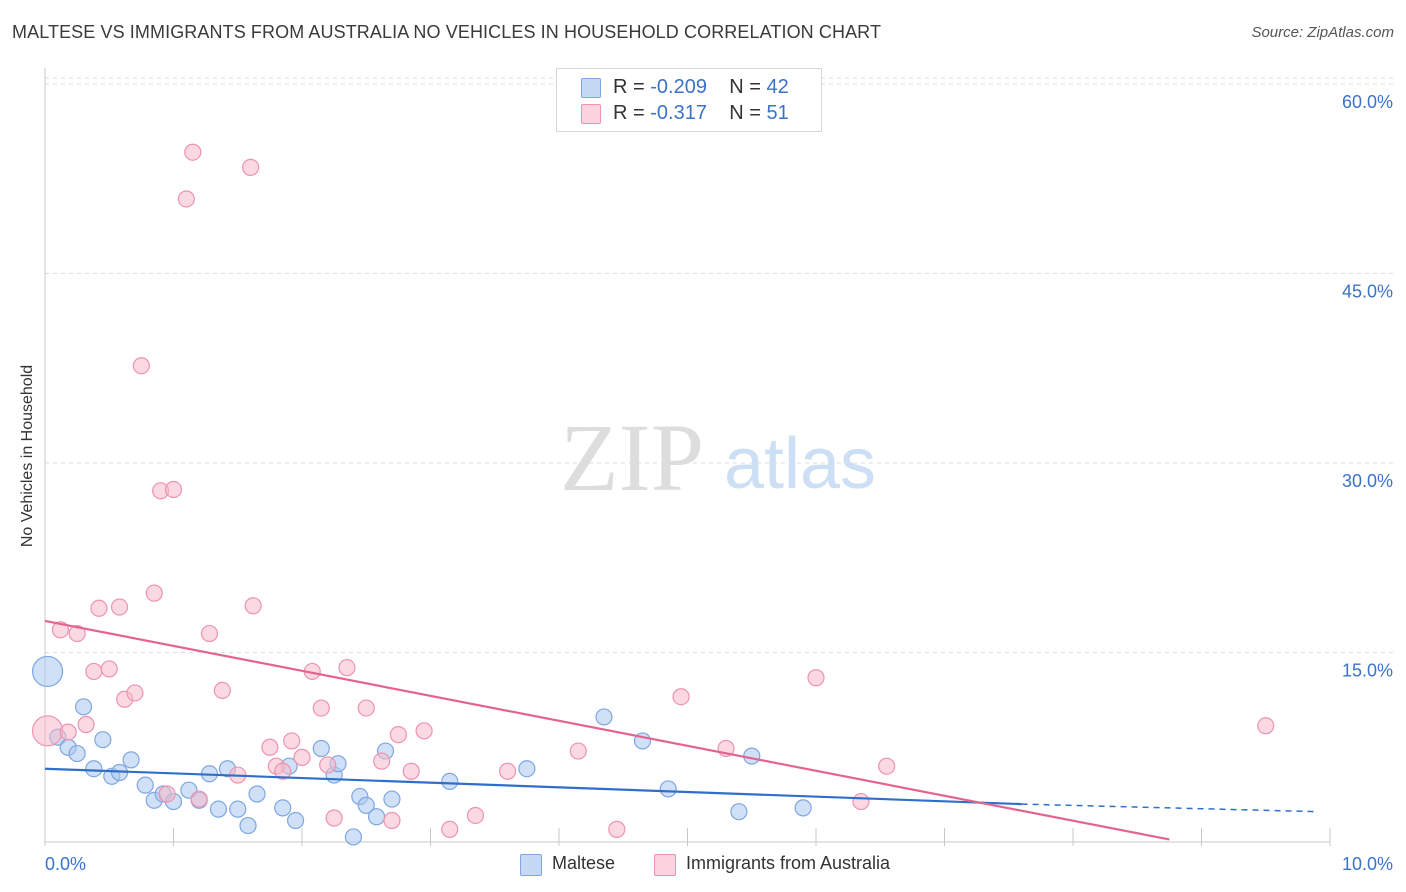 This screenshot has width=1406, height=892. What do you see at coordinates (533, 786) in the screenshot?
I see `maltese-trend-line` at bounding box center [533, 786].